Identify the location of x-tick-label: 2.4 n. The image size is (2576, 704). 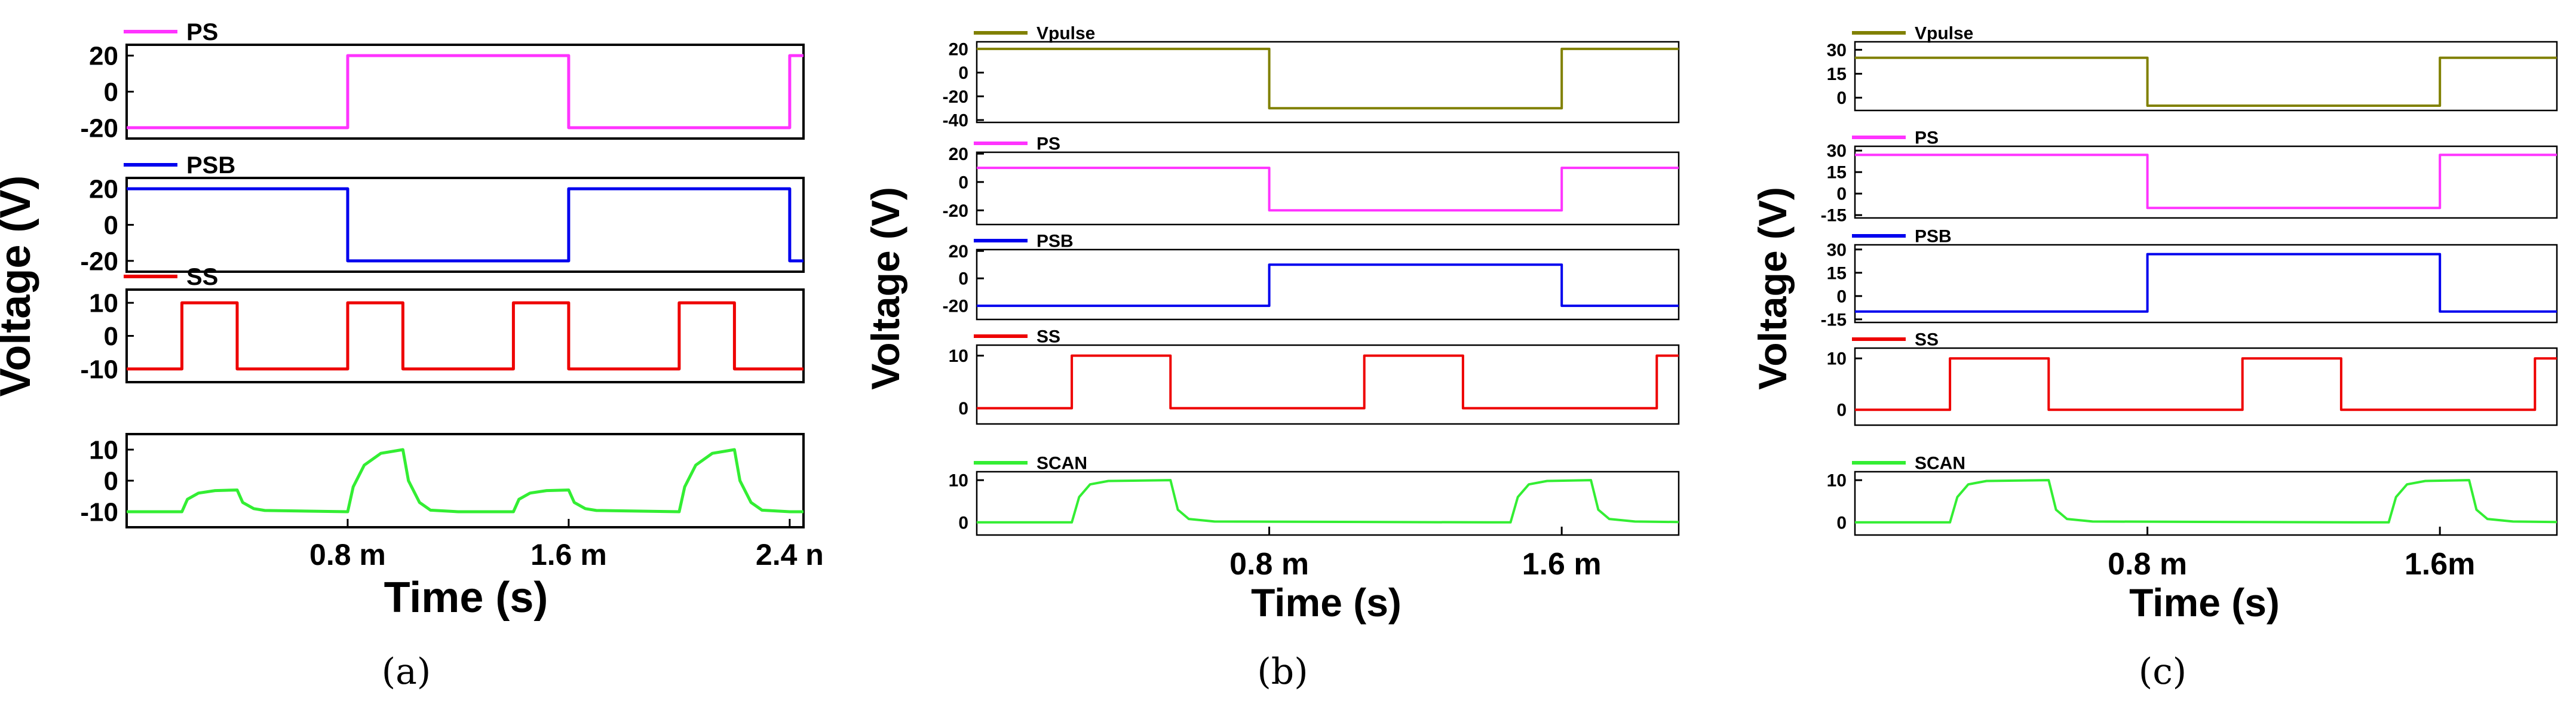
(790, 554).